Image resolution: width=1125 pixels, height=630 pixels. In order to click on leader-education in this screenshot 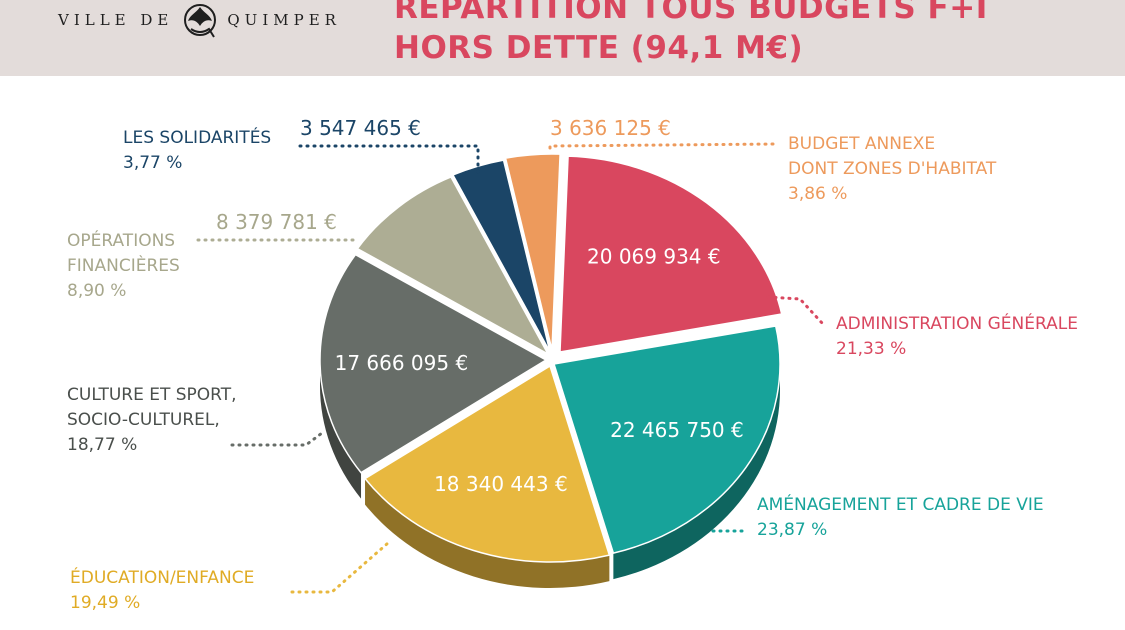, I will do `click(340, 567)`.